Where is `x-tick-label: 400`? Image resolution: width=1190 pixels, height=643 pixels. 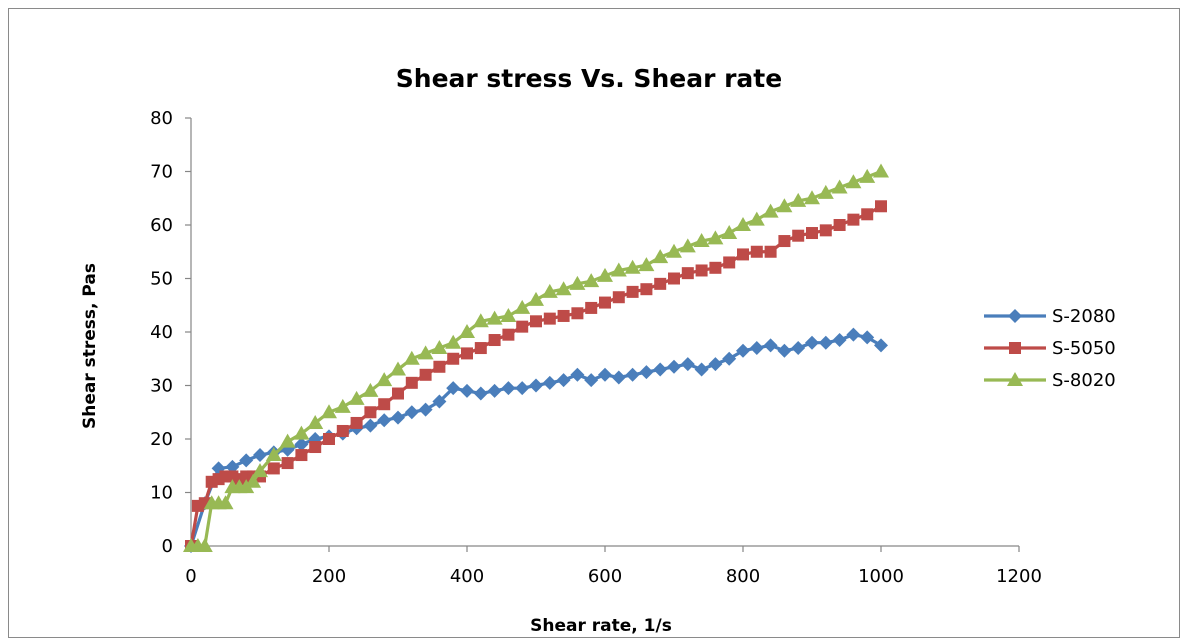
x-tick-label: 400 is located at coordinates (467, 576).